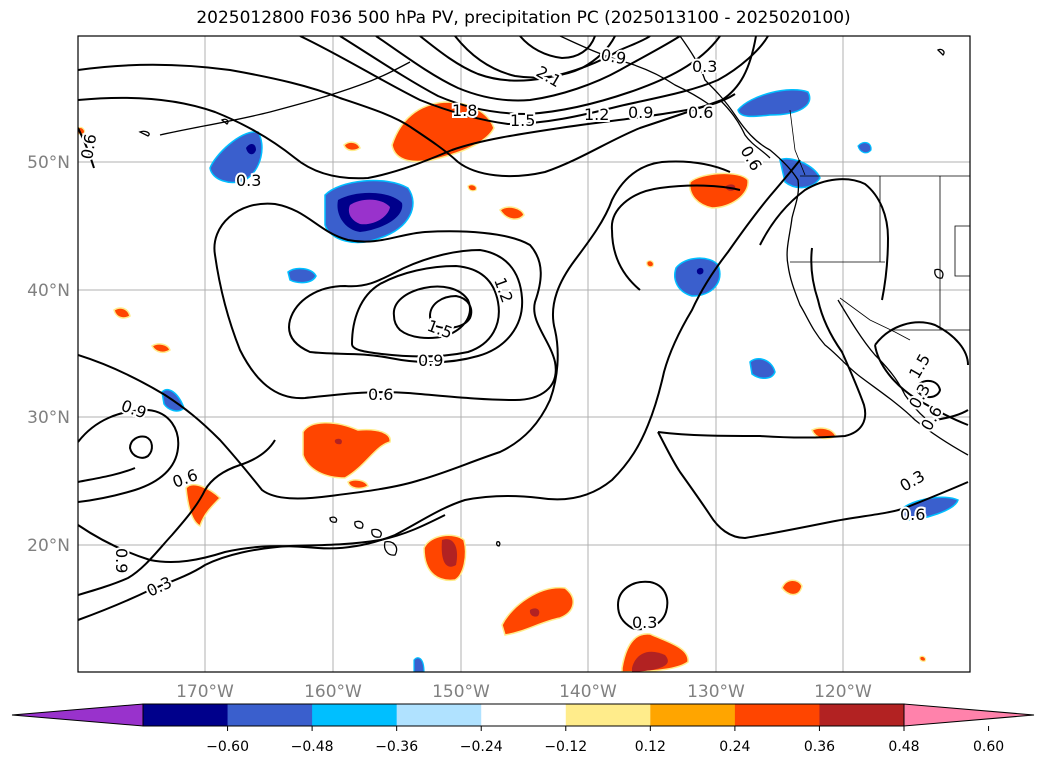  Describe the element at coordinates (48, 418) in the screenshot. I see `lat-label: 30°N` at that location.